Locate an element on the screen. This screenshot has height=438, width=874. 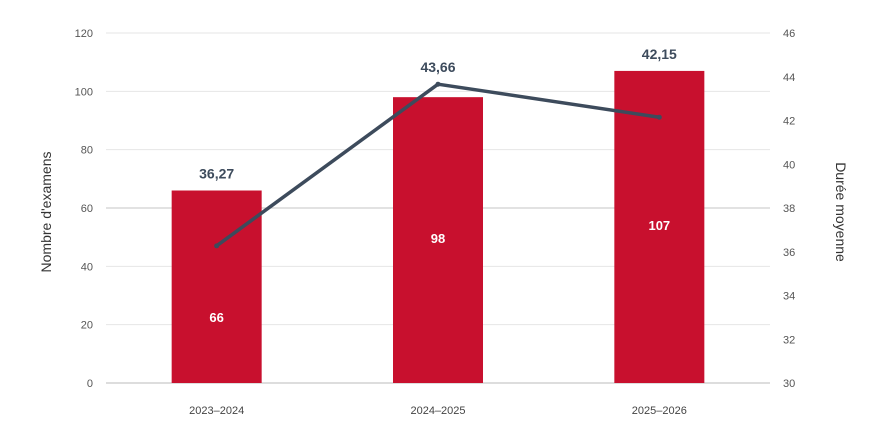
left-axis-ticks: 0 20 40 60 80 100 120 is located at coordinates (84, 209).